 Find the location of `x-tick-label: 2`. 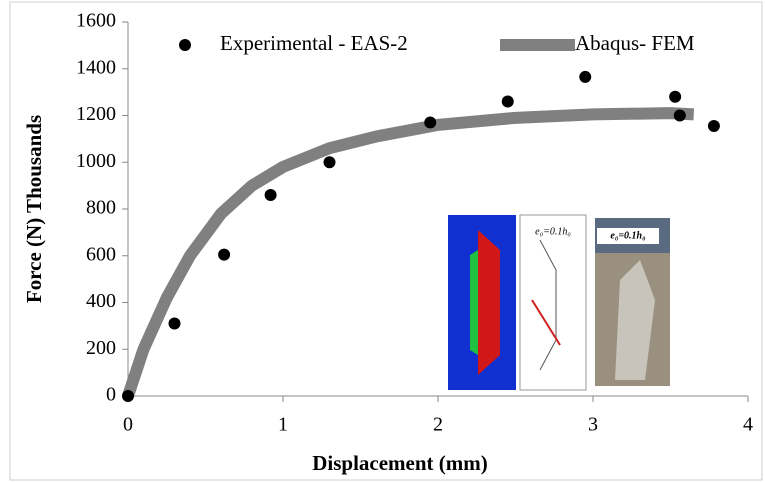

x-tick-label: 2 is located at coordinates (438, 425).